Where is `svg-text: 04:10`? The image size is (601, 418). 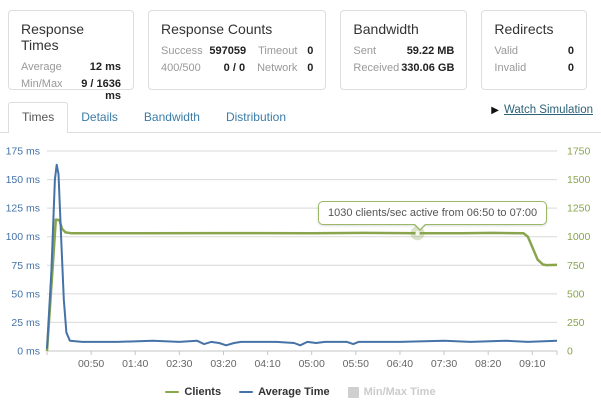 svg-text: 04:10 is located at coordinates (267, 364).